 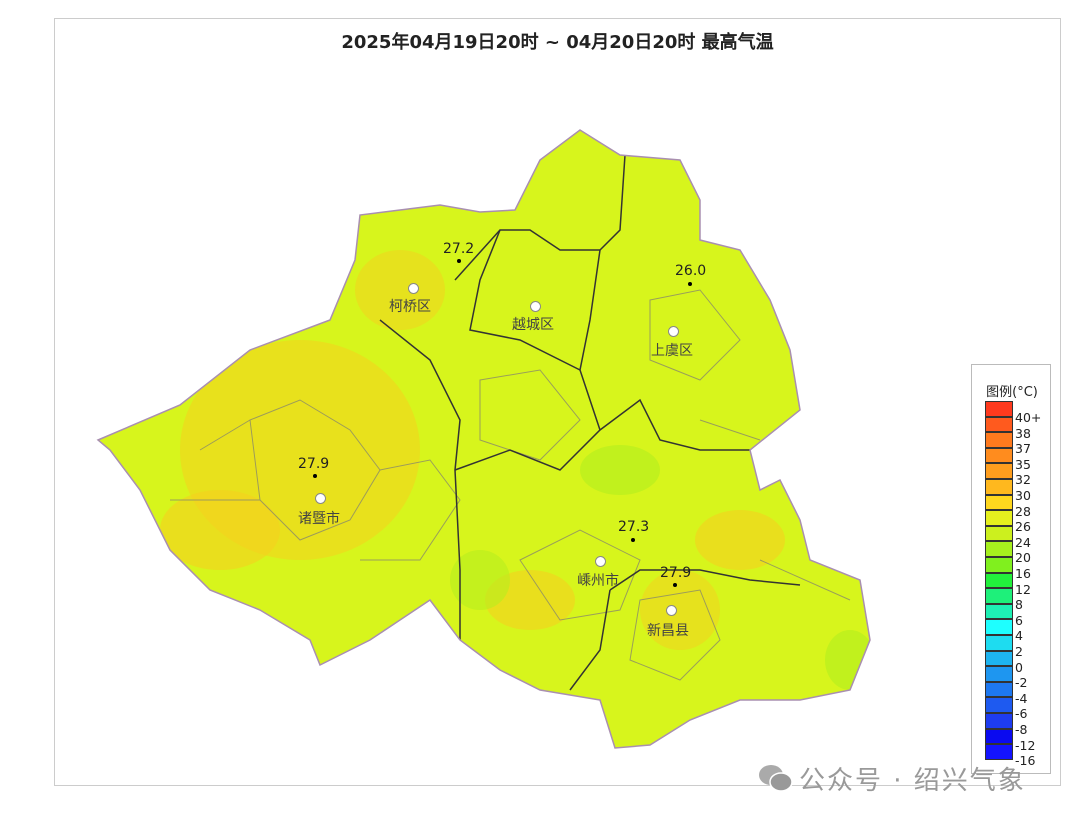 I want to click on legend-label: 26, so click(x=1023, y=527).